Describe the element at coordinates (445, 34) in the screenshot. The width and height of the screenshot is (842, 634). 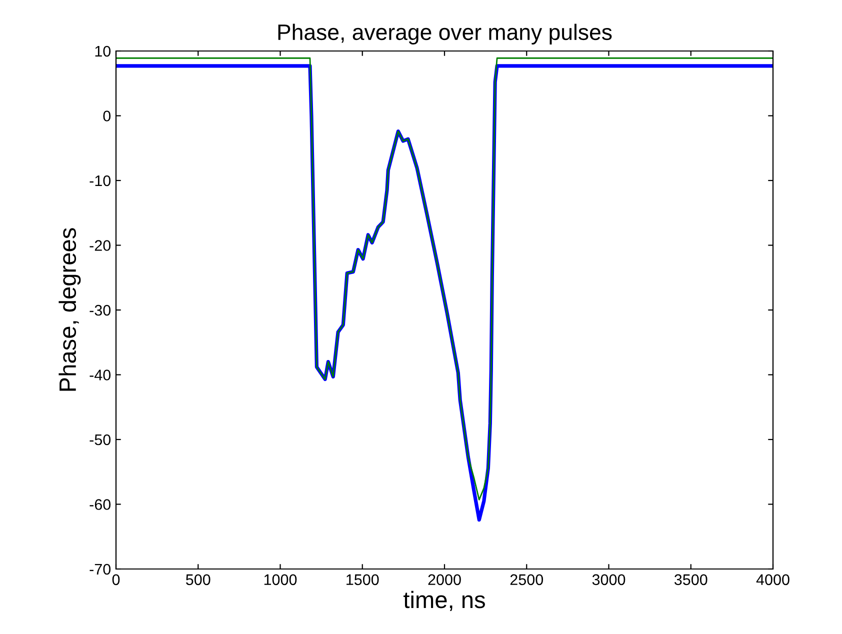
I see `chart-title: Phase, average over many pulses` at that location.